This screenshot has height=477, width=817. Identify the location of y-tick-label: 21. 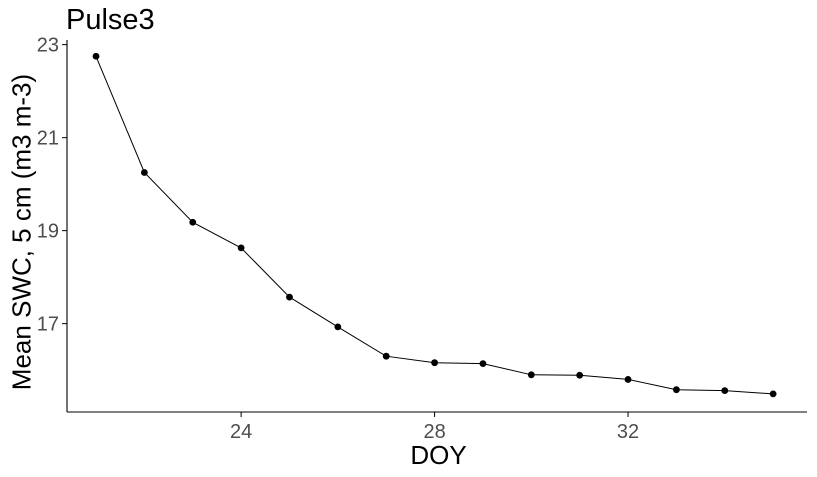
(48, 139).